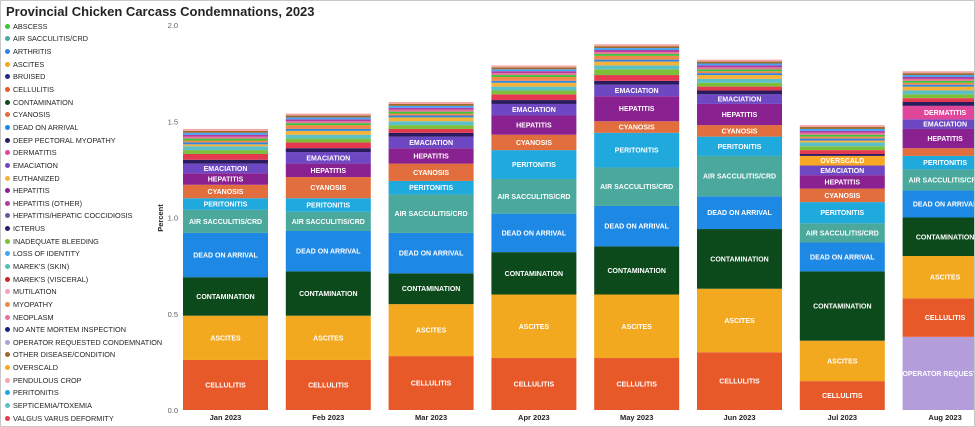 This screenshot has height=427, width=975. What do you see at coordinates (80, 405) in the screenshot?
I see `legend-item: SEPTICEMIA/TOXEMIA` at bounding box center [80, 405].